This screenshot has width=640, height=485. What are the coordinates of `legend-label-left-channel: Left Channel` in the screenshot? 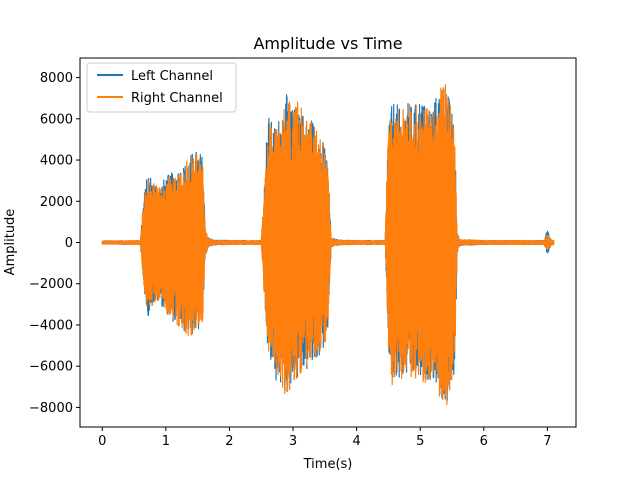 It's located at (172, 76).